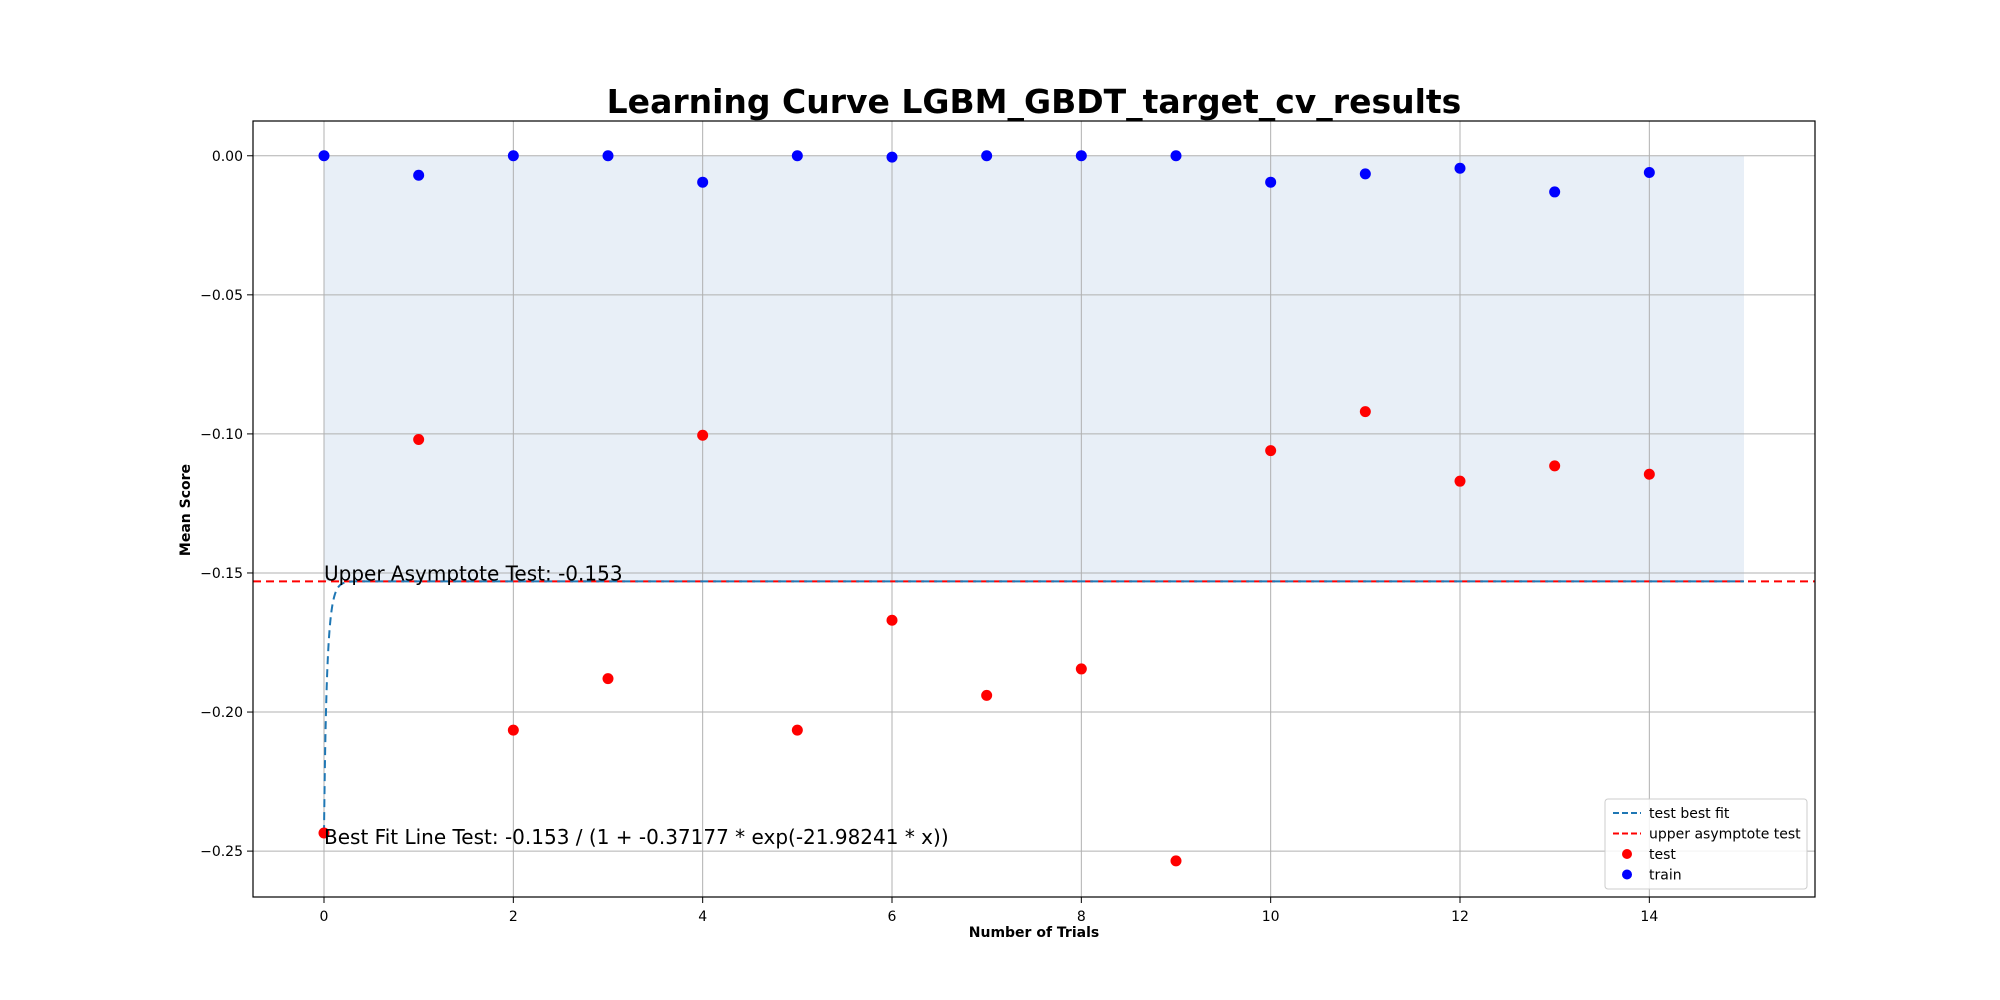 This screenshot has height=1000, width=2000. Describe the element at coordinates (1662, 855) in the screenshot. I see `legend-label: test` at that location.